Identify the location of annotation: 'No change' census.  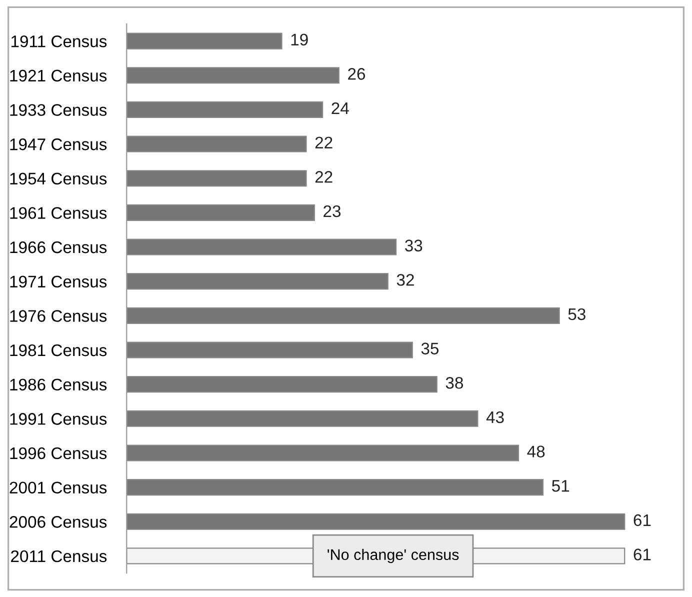
(393, 556).